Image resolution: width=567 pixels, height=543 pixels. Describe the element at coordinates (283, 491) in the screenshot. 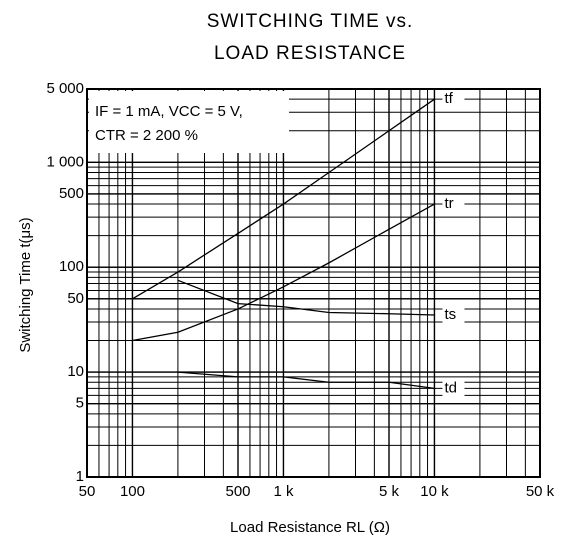

I see `x-tick-label: 1 k` at that location.